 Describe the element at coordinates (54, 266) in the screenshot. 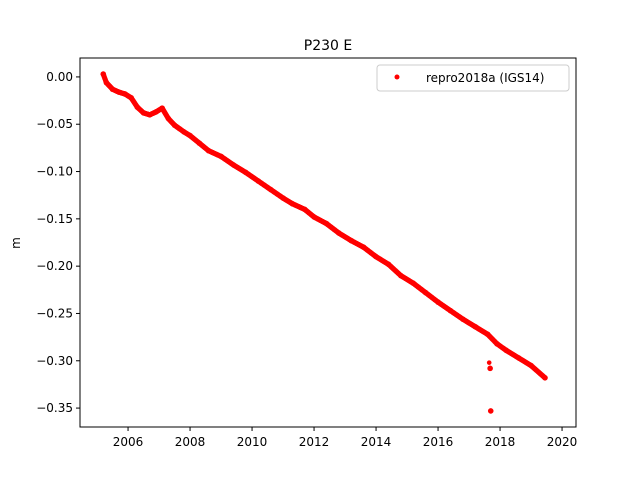

I see `y-tick-label: −0.20` at that location.